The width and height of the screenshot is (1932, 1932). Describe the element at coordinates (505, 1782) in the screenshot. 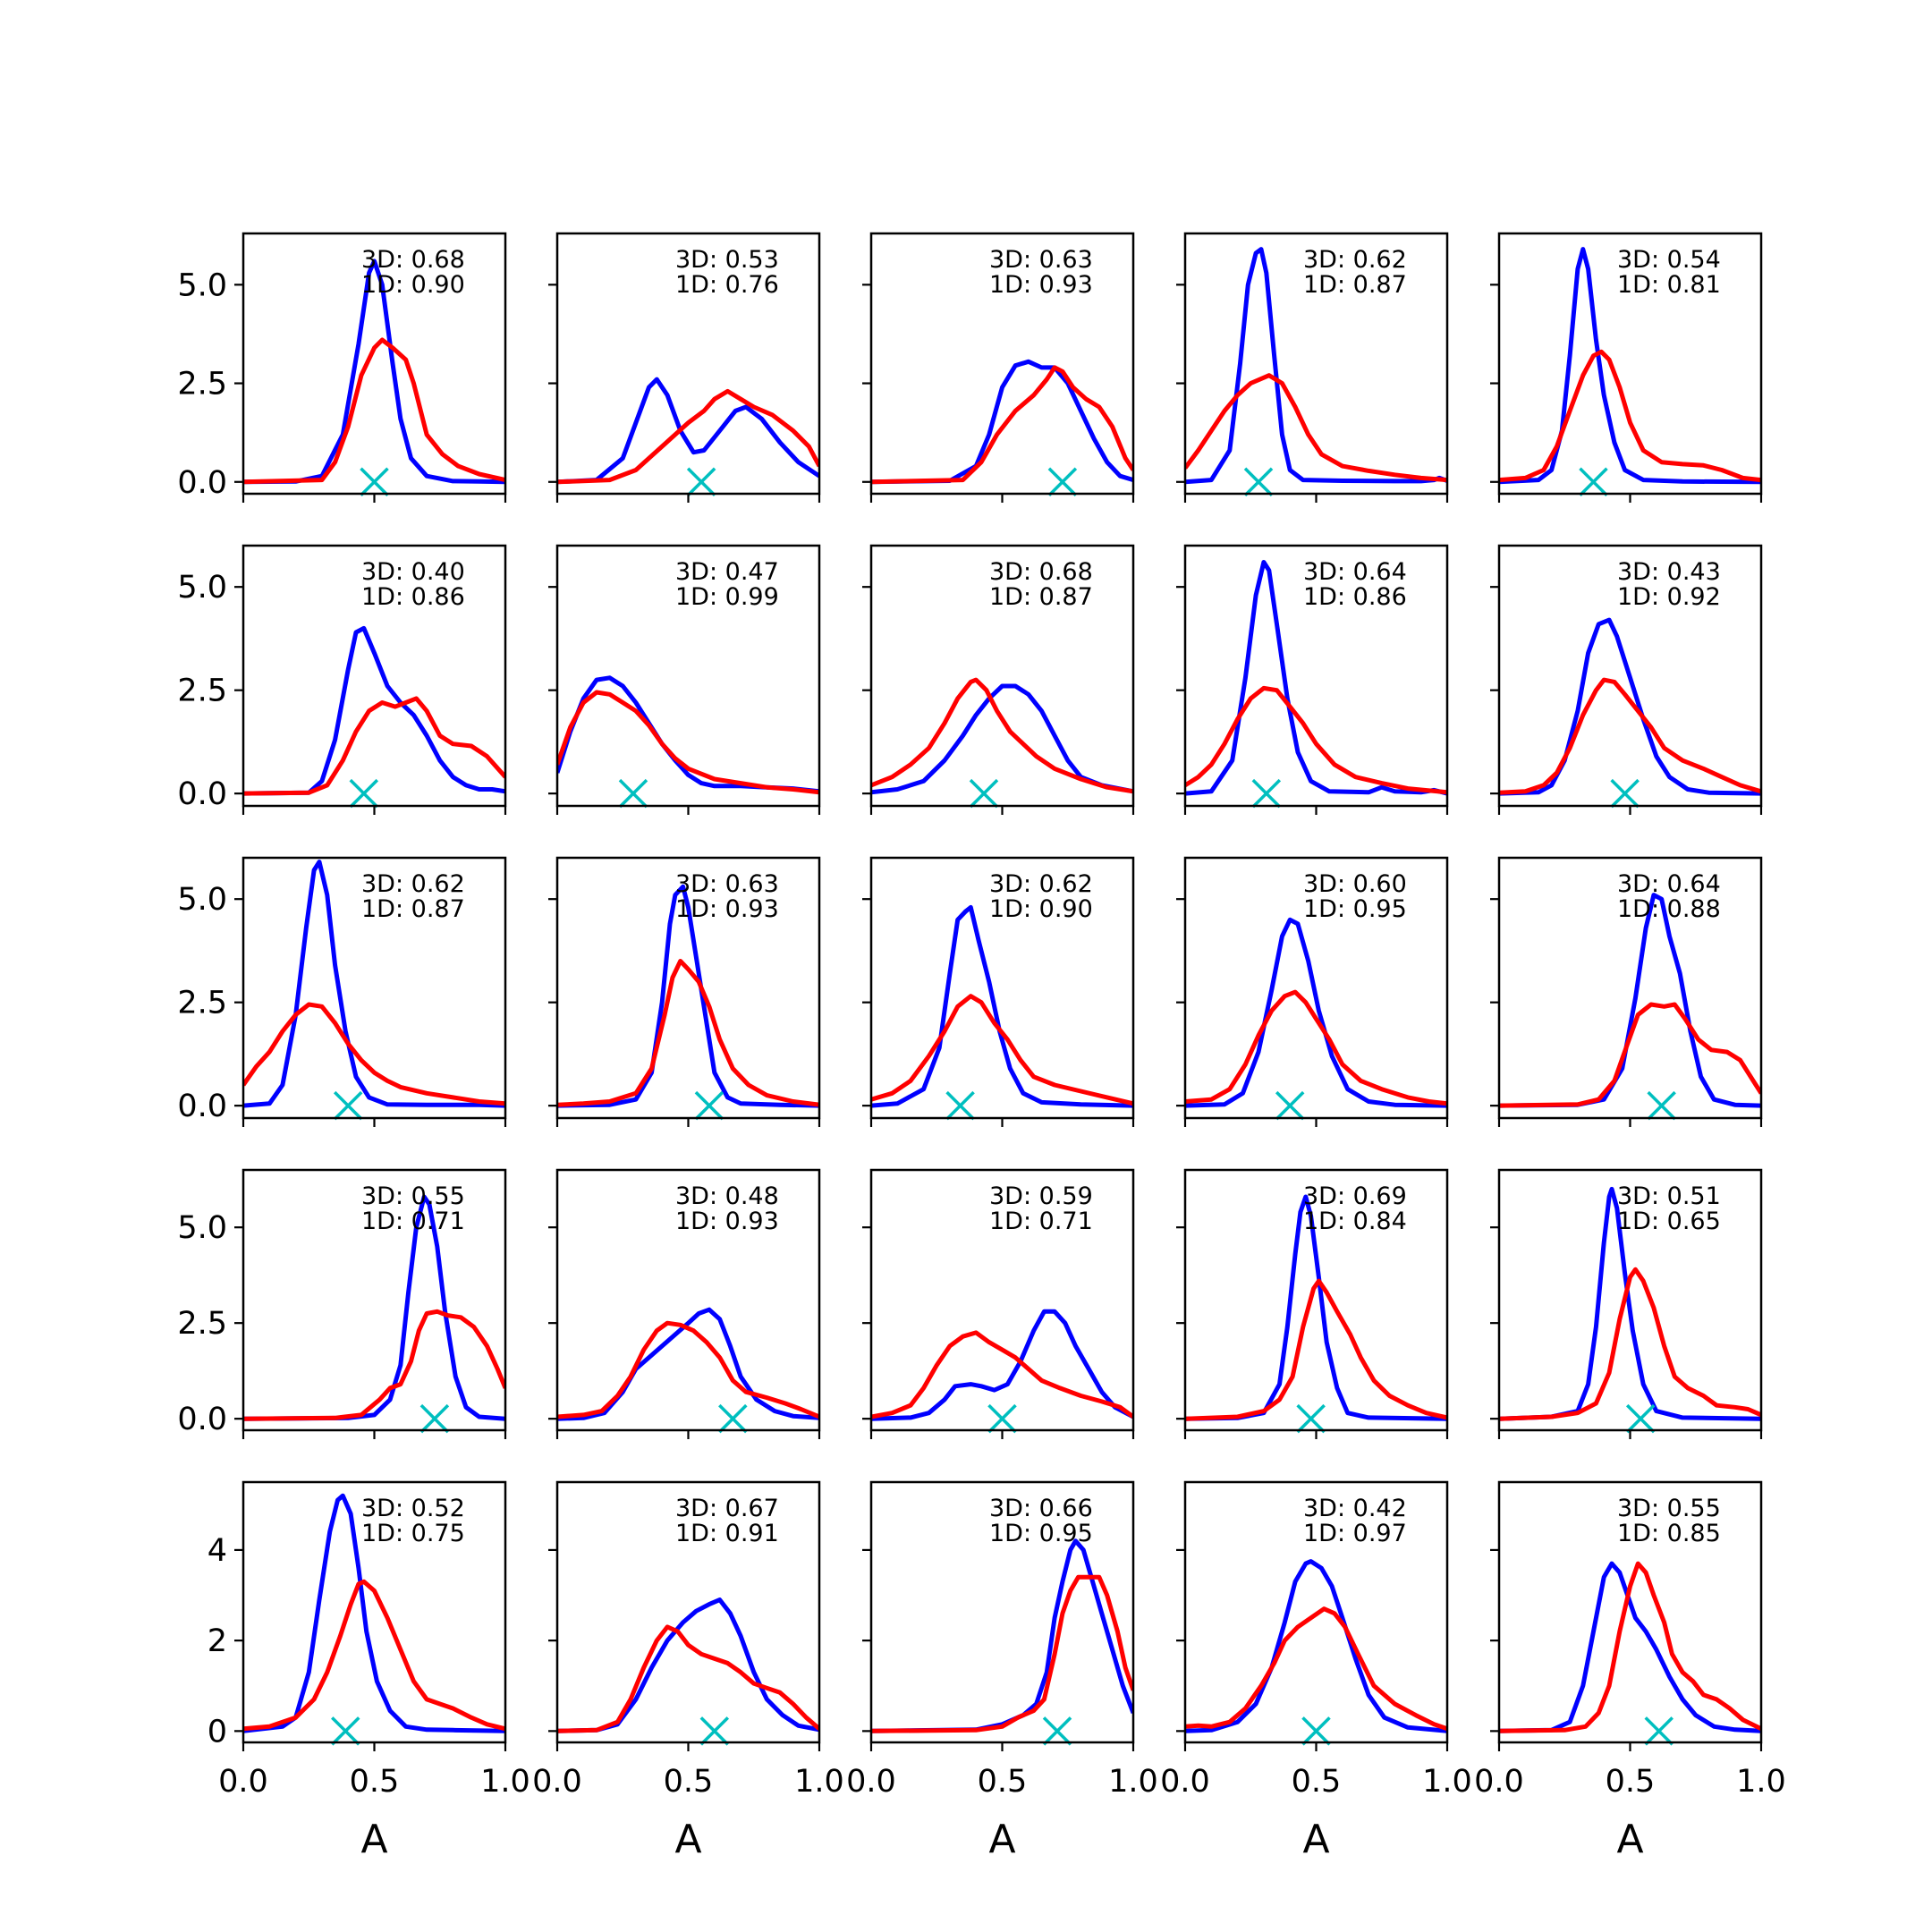

I see `x-tick-label: 1.0` at that location.